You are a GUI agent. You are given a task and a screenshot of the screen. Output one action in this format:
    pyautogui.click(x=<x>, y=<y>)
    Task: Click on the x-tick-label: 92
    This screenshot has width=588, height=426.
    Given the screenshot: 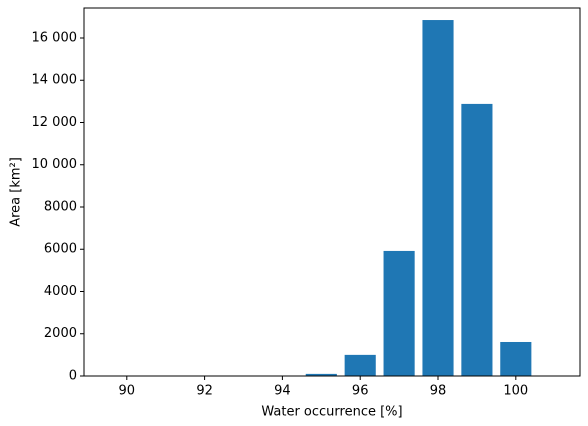 What is the action you would take?
    pyautogui.click(x=204, y=391)
    